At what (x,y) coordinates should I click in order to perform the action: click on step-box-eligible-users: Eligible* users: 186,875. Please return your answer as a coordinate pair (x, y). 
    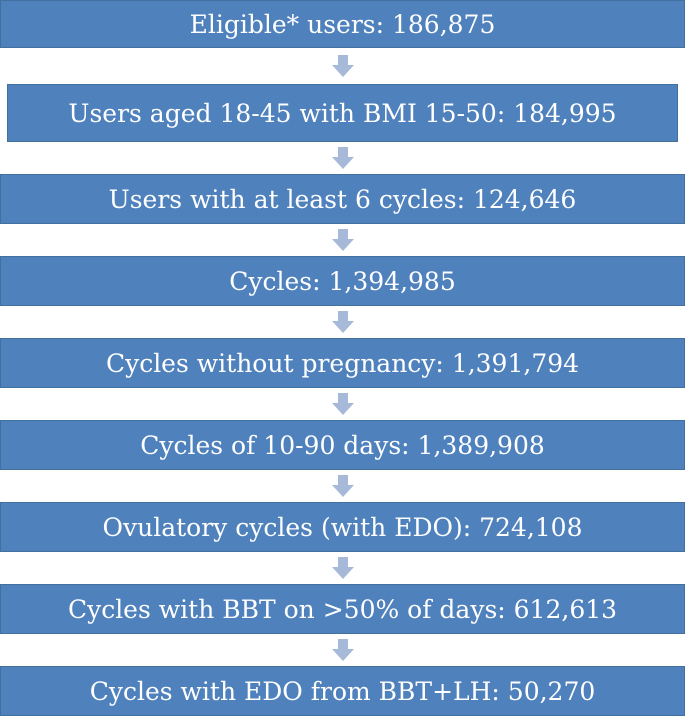
    Looking at the image, I should click on (342, 24).